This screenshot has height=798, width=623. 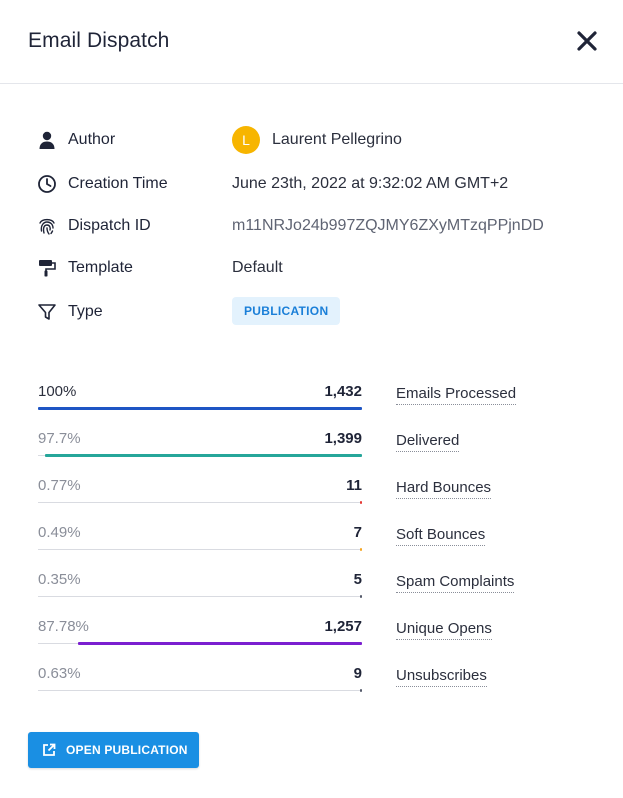 I want to click on avatar: L, so click(x=246, y=140).